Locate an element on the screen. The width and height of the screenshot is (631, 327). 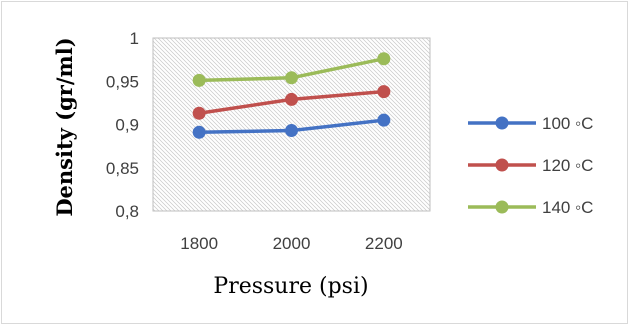
y-axis-ticks: 0,8 0,85 0,9 0,95 1 is located at coordinates (122, 125).